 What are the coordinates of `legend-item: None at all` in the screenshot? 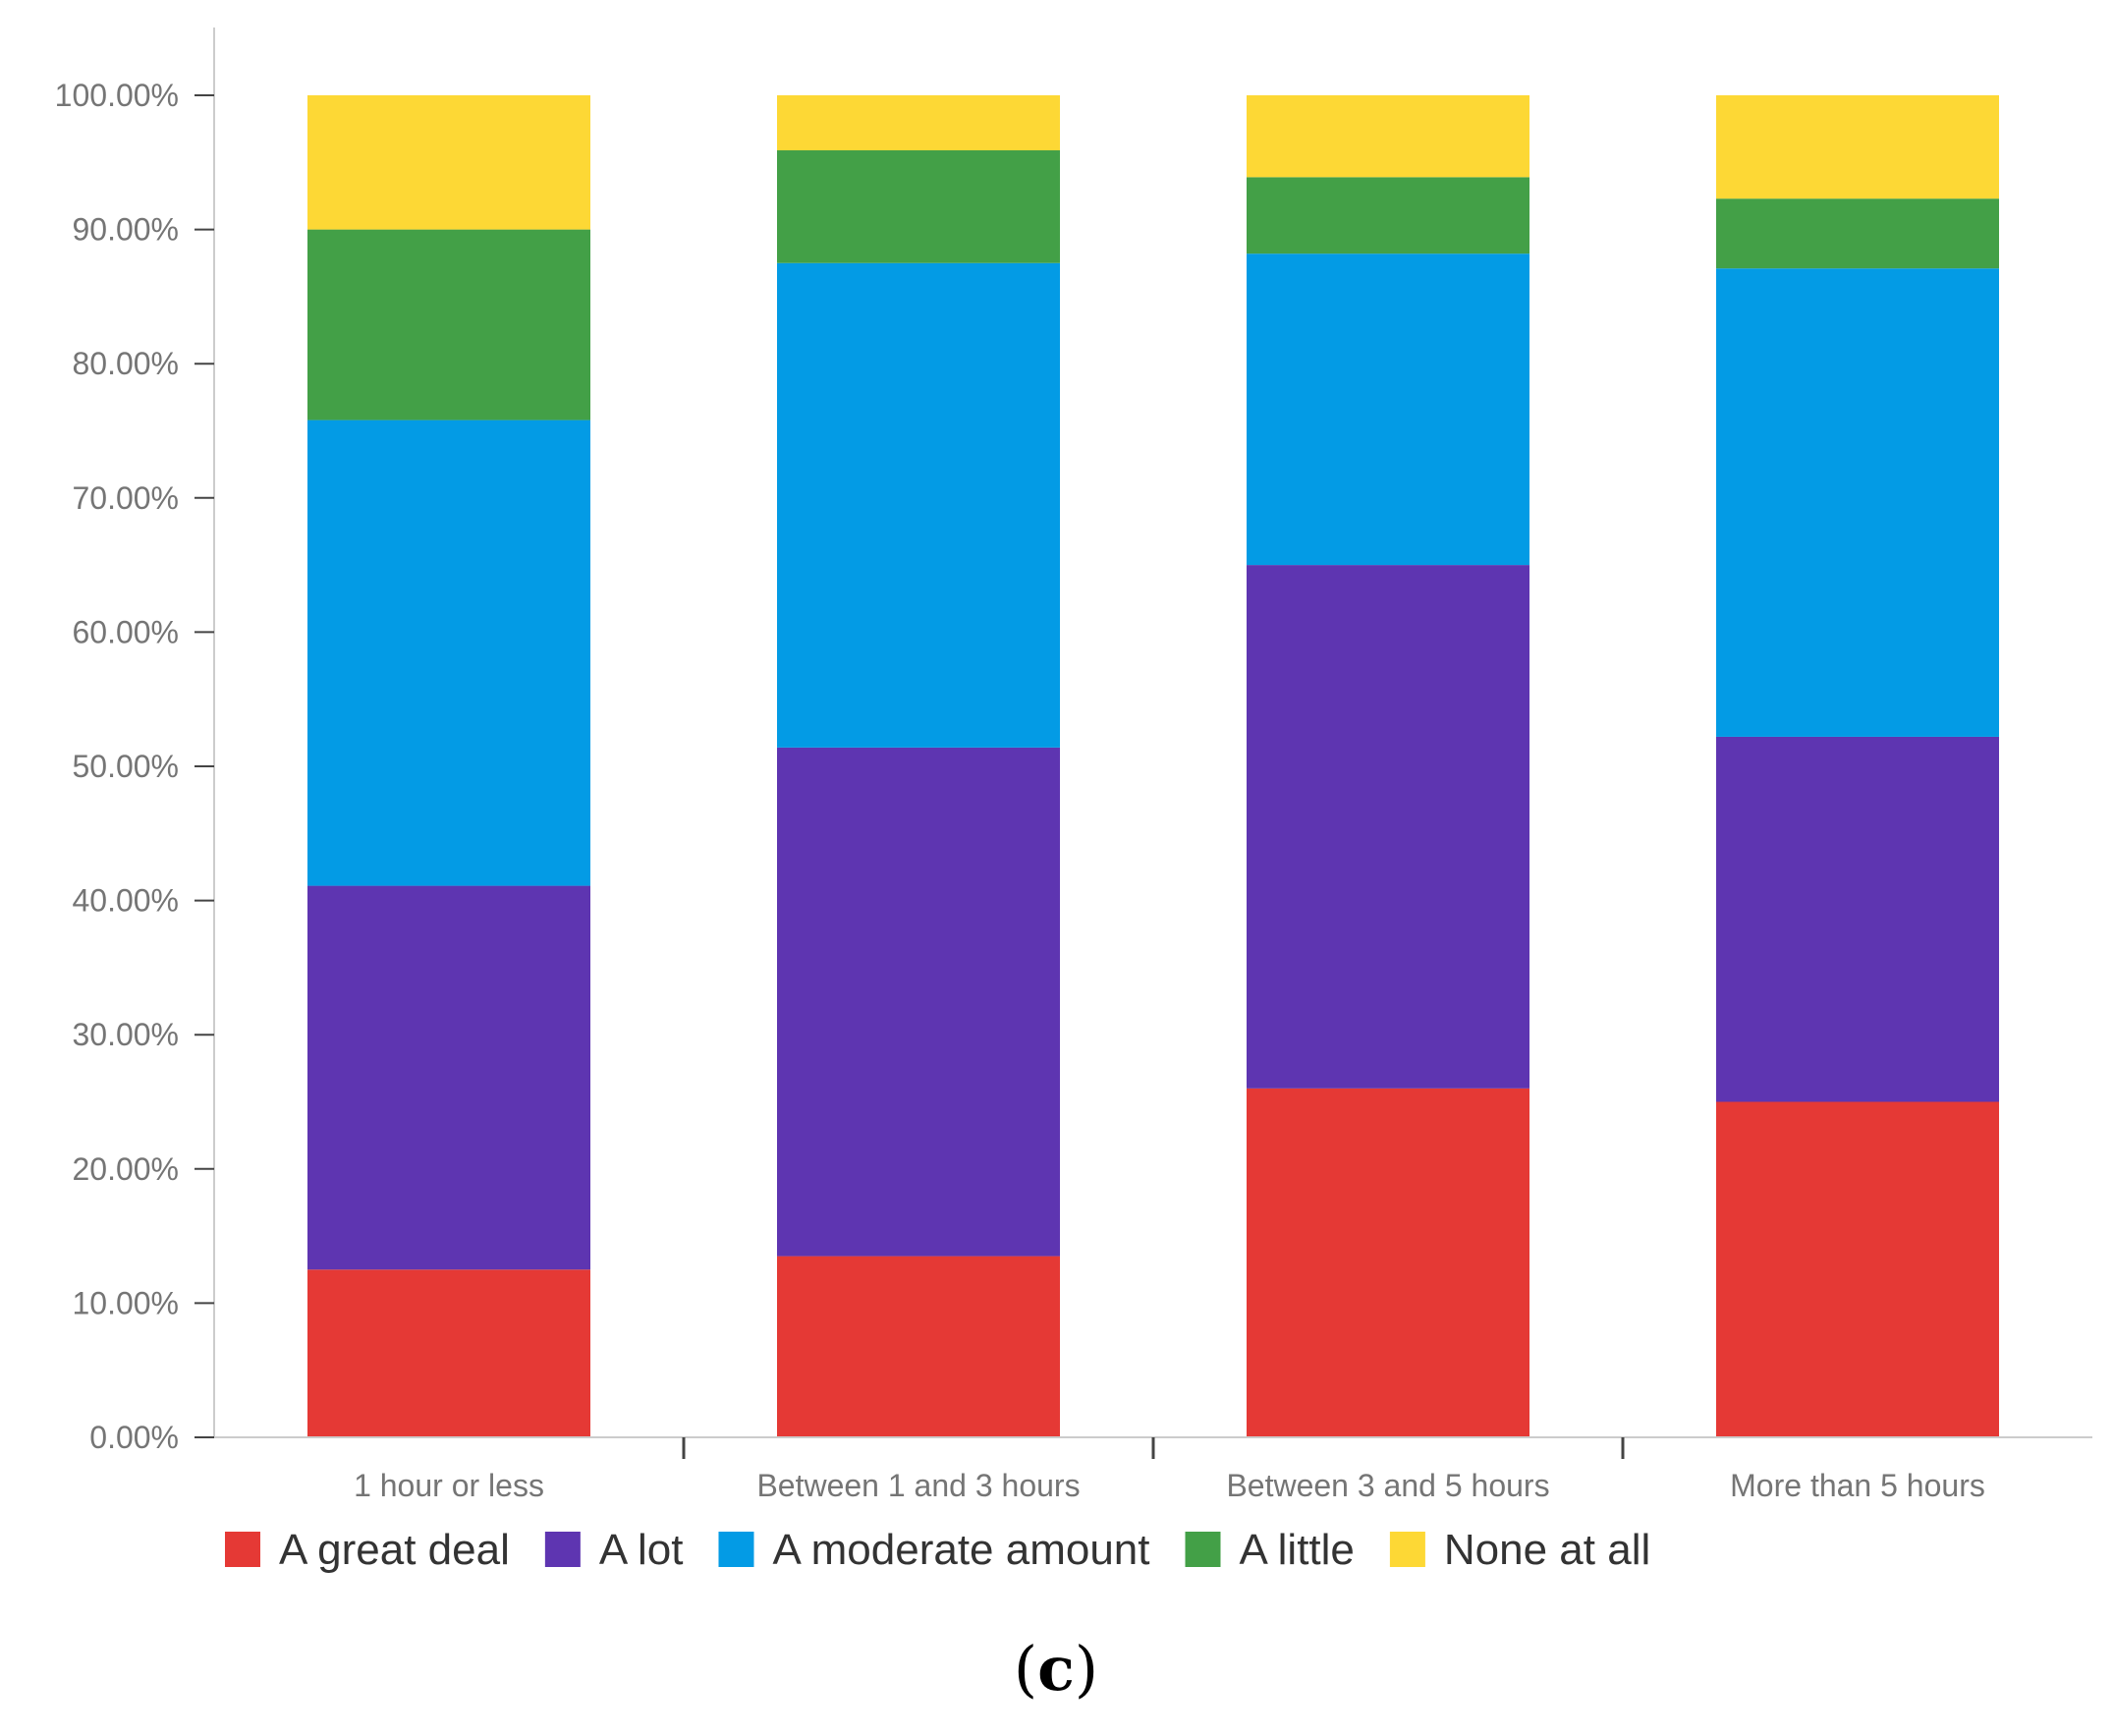 It's located at (1520, 1550).